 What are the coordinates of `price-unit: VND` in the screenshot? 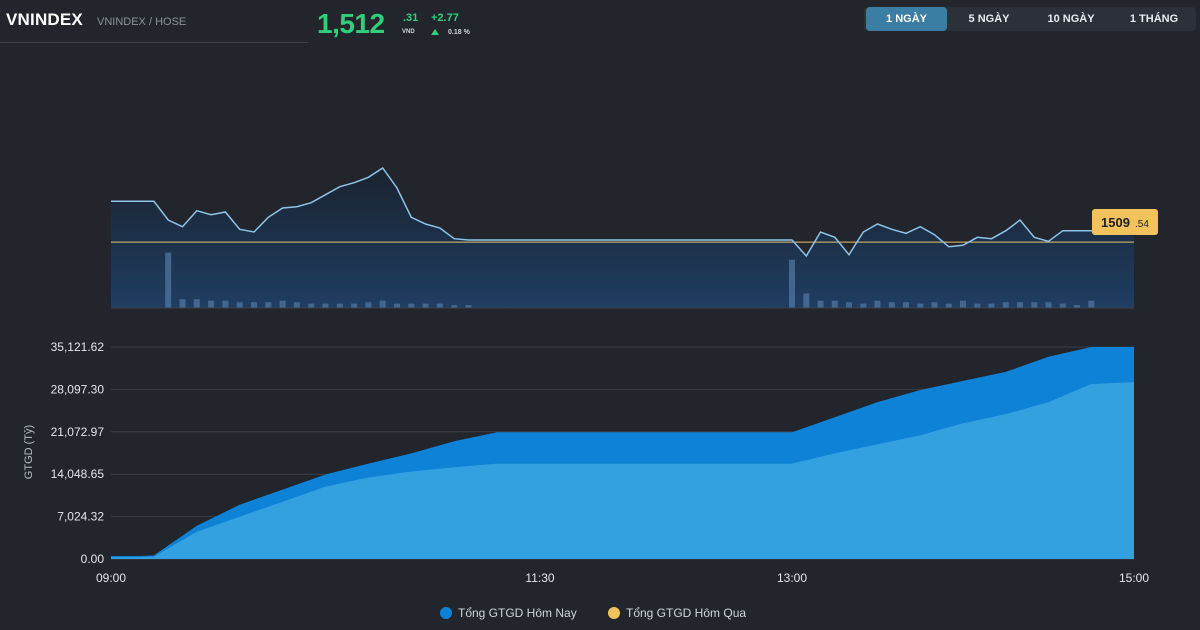 It's located at (408, 32).